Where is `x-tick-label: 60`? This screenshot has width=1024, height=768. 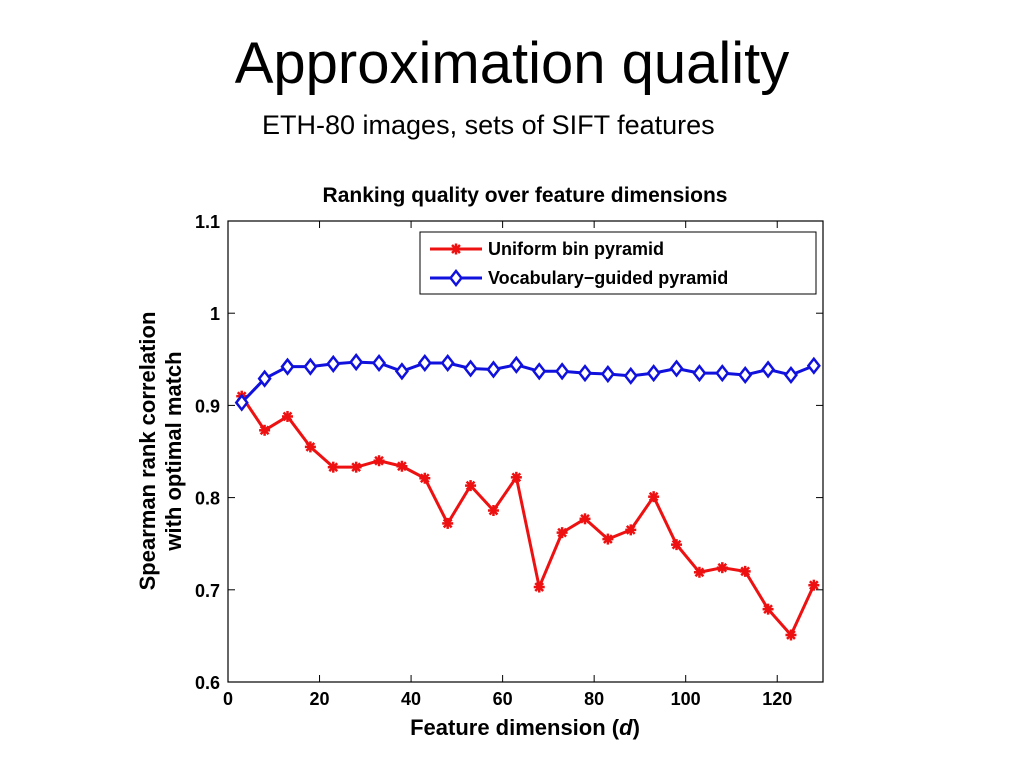 x-tick-label: 60 is located at coordinates (503, 699).